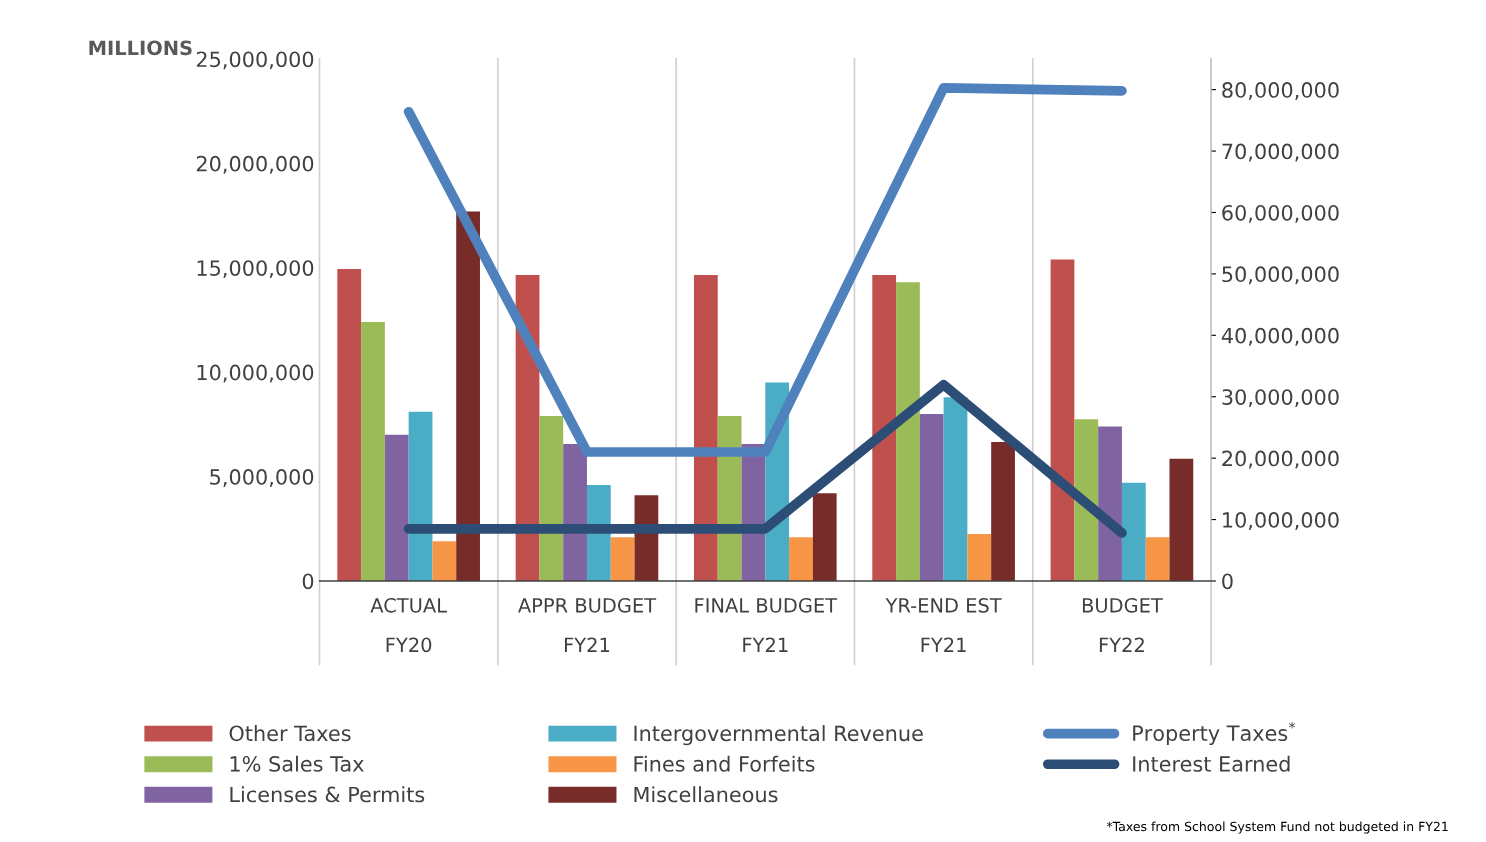 Image resolution: width=1486 pixels, height=842 pixels. What do you see at coordinates (308, 581) in the screenshot?
I see `y-tick-label: 0` at bounding box center [308, 581].